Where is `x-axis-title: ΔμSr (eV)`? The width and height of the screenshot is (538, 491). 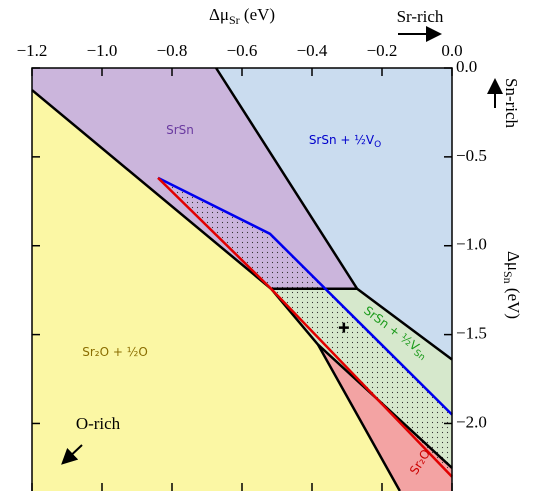
x-axis-title: ΔμSr (eV) is located at coordinates (242, 16).